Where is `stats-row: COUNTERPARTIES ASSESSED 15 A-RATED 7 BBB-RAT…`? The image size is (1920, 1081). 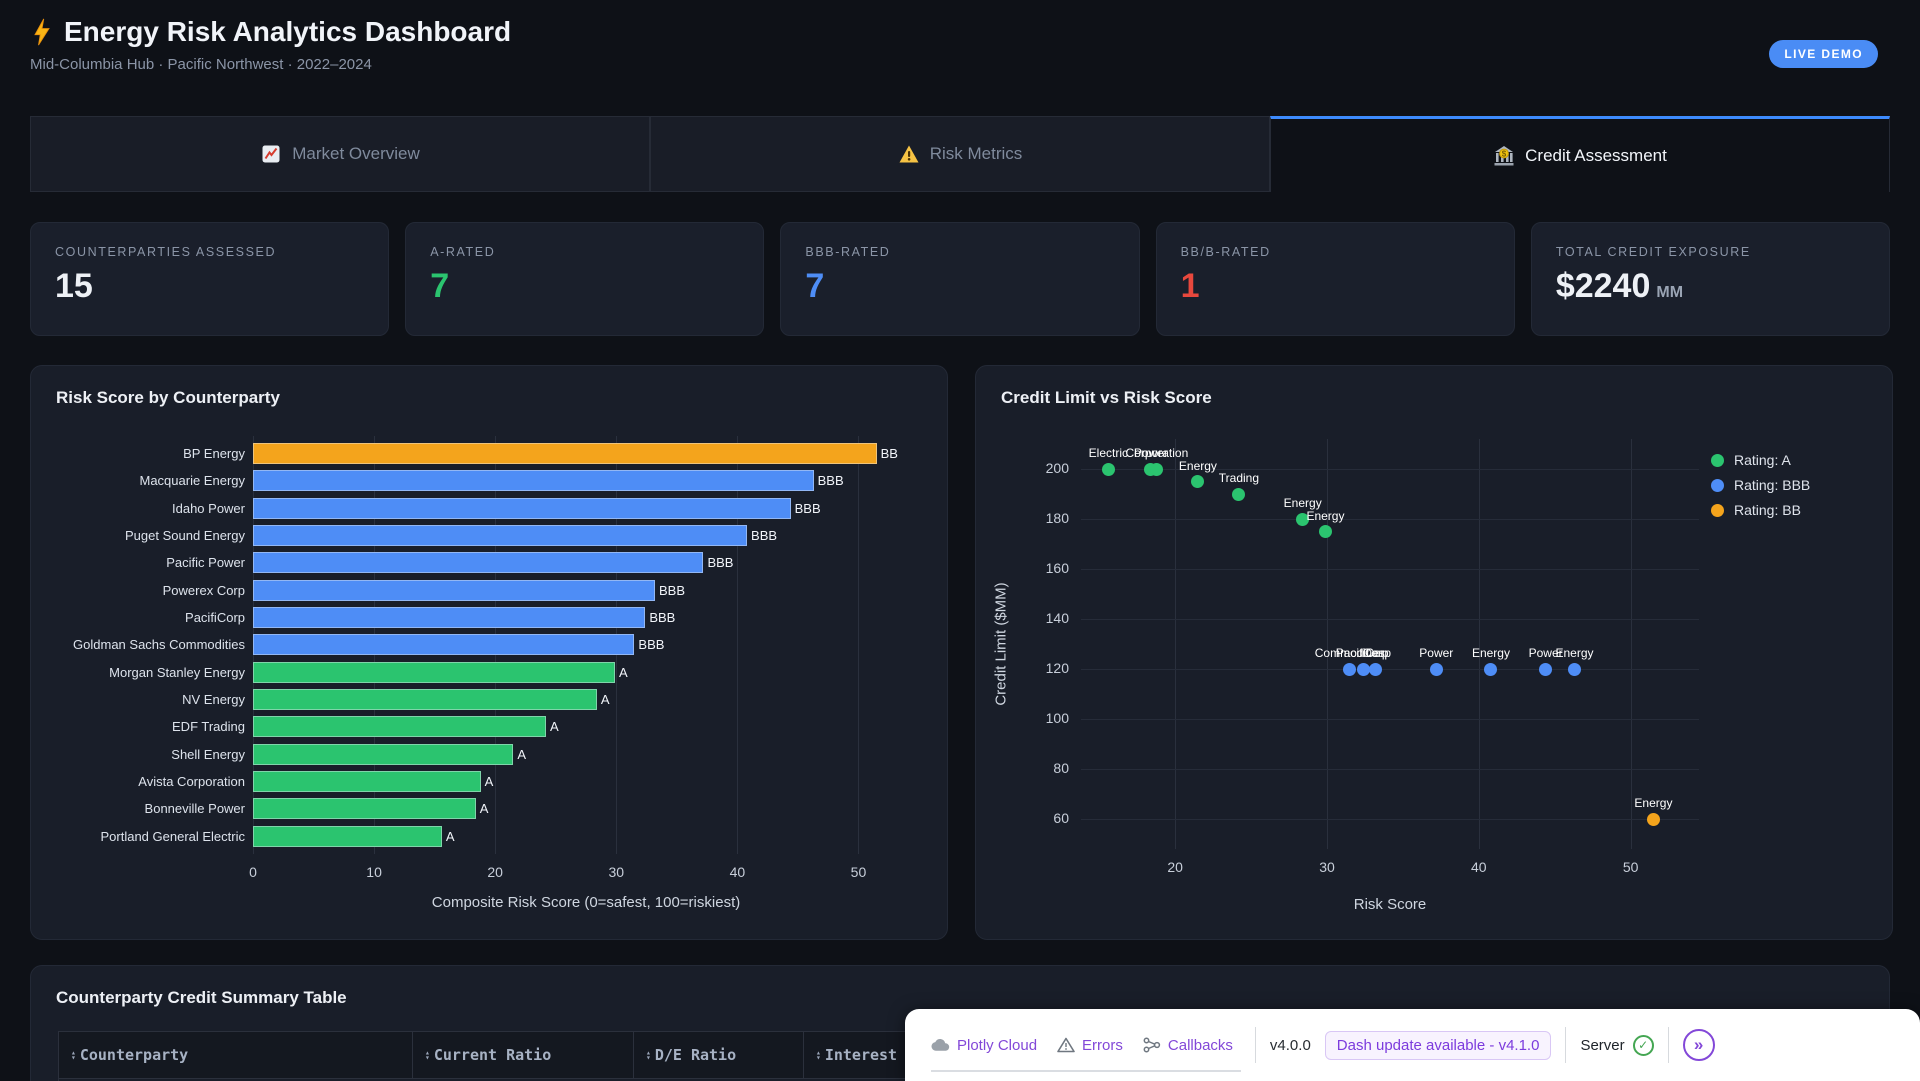
stats-row: COUNTERPARTIES ASSESSED 15 A-RATED 7 BBB-RAT… is located at coordinates (960, 279).